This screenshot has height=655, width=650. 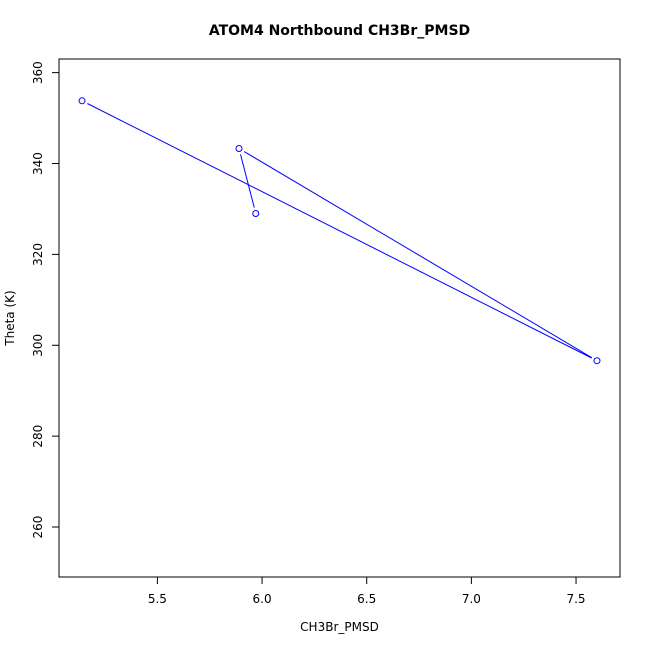 What do you see at coordinates (38, 527) in the screenshot?
I see `y-tick-label: 260` at bounding box center [38, 527].